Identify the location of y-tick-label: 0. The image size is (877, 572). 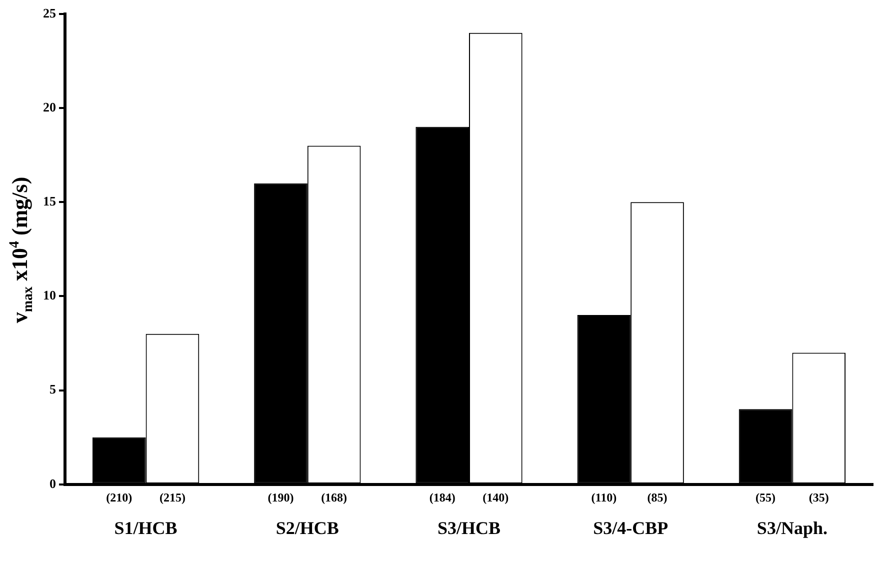
(53, 483).